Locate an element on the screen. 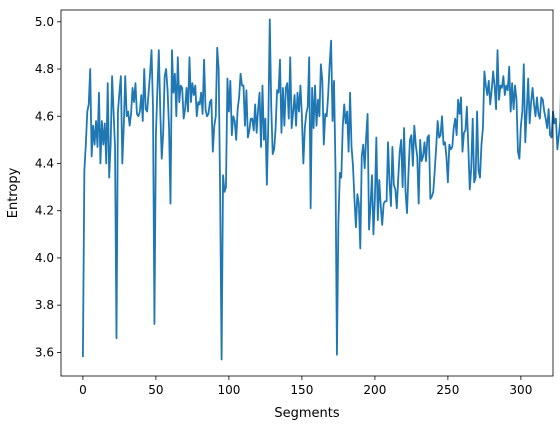 The height and width of the screenshot is (428, 560). x-axis-ticks: 0 50 100 150 200 250 300 is located at coordinates (305, 386).